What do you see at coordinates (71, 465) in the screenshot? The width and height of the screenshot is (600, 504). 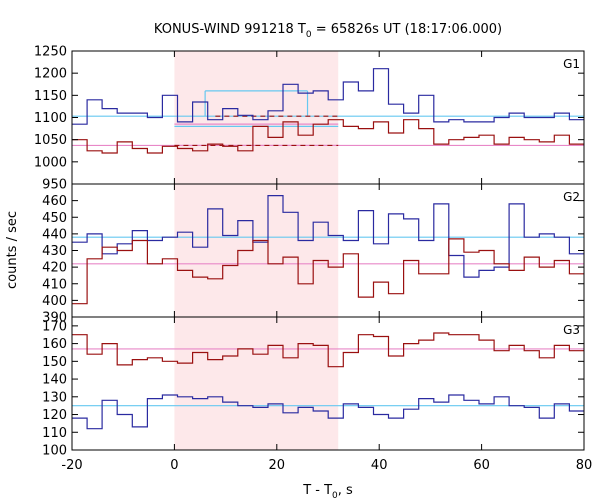 I see `x-tick-label: -20` at bounding box center [71, 465].